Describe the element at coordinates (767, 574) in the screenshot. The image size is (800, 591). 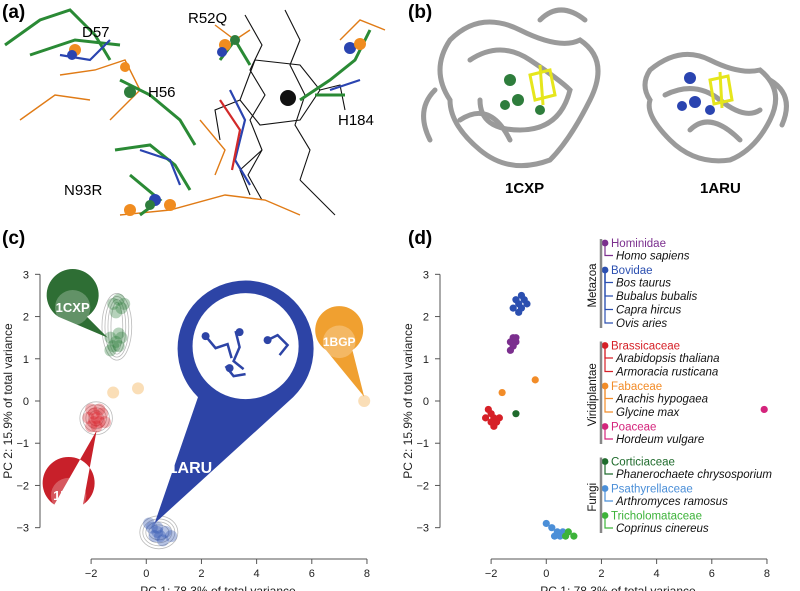
I see `x-tick-label: 8` at that location.